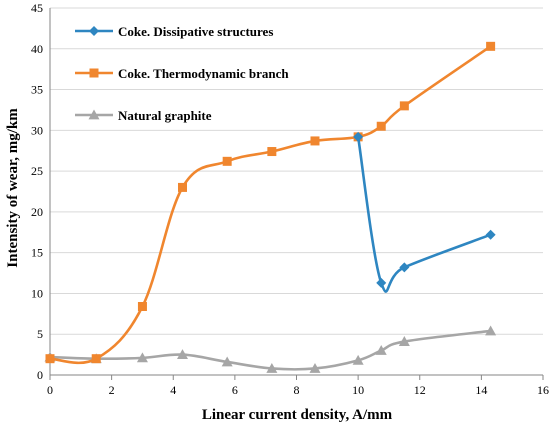 This screenshot has height=435, width=550. What do you see at coordinates (235, 390) in the screenshot?
I see `x-tick-label: 6` at bounding box center [235, 390].